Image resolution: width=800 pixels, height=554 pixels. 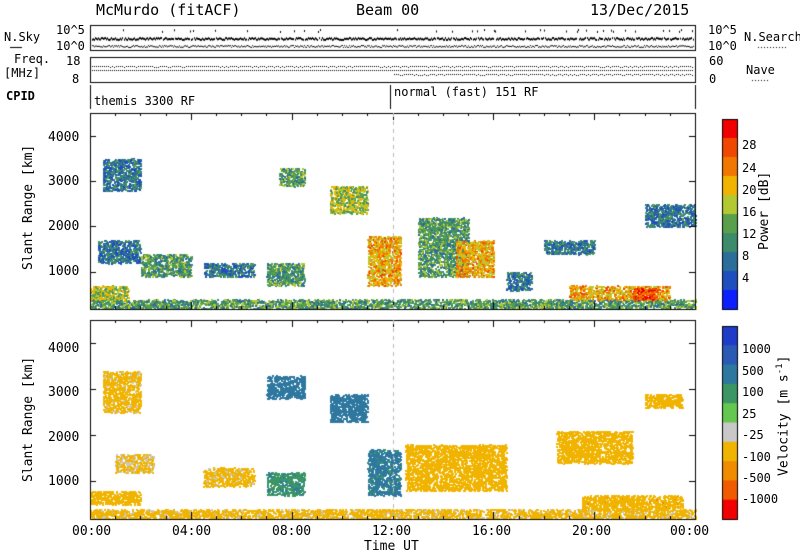 What do you see at coordinates (64, 271) in the screenshot?
I see `power-ytick-1000: 1000` at bounding box center [64, 271].